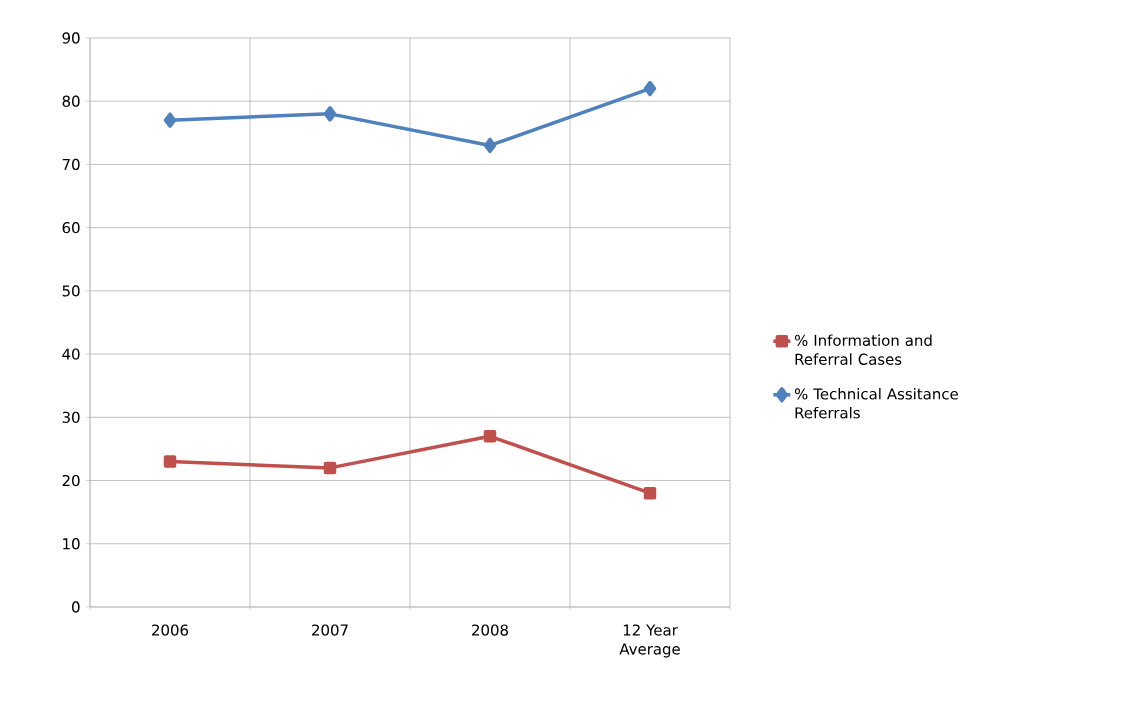  Describe the element at coordinates (71, 164) in the screenshot. I see `y-tick-label: 70` at that location.